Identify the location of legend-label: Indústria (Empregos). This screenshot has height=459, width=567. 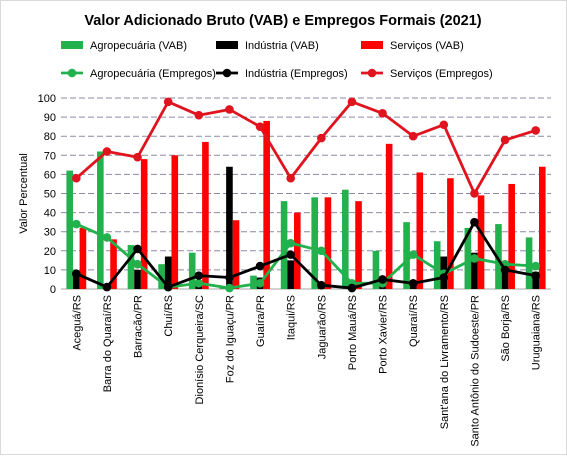
(296, 74).